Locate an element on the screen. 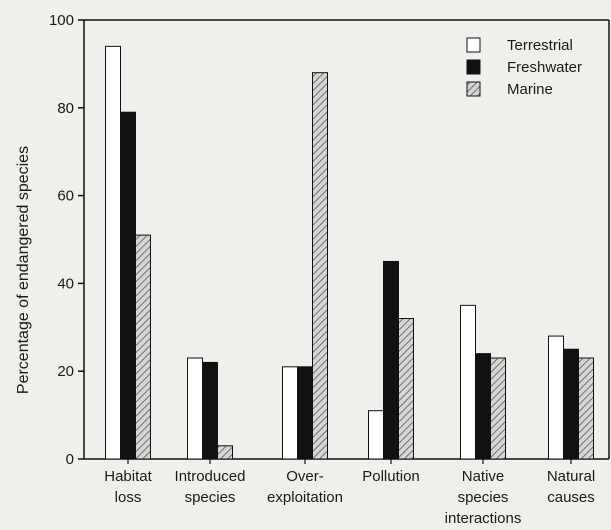  y-tick-label: 0 is located at coordinates (70, 459).